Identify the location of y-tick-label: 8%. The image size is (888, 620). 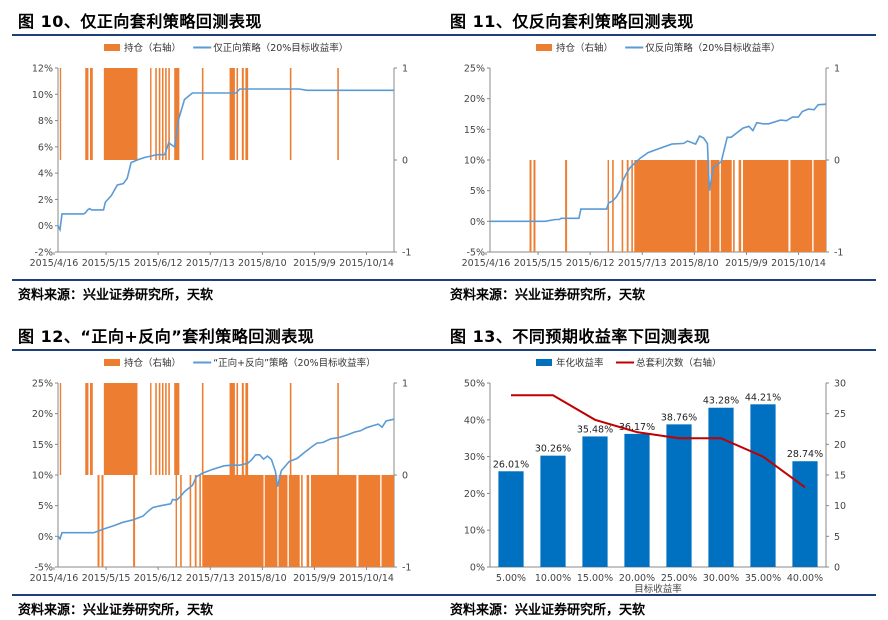
(45, 121).